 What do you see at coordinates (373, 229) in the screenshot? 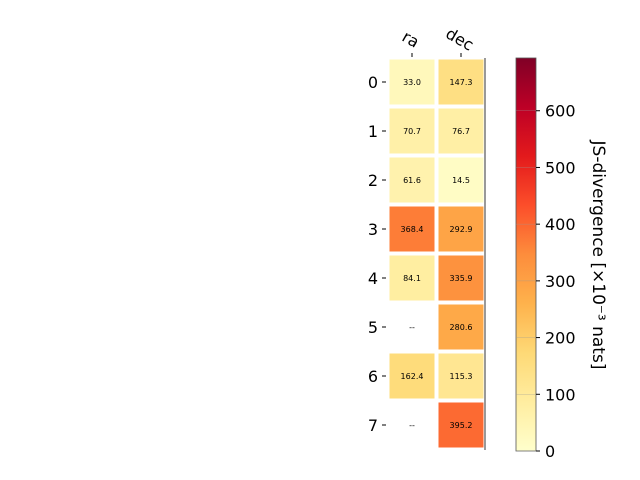
I see `row-label-3: 3` at bounding box center [373, 229].